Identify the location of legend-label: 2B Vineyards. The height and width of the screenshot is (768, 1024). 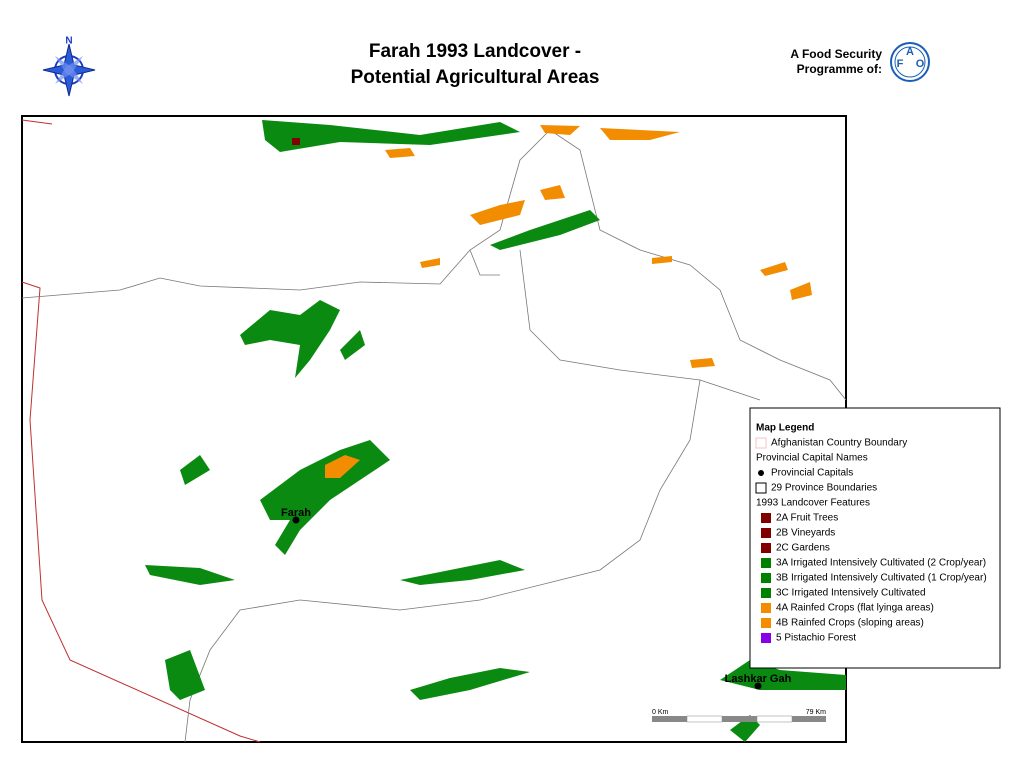
(805, 533).